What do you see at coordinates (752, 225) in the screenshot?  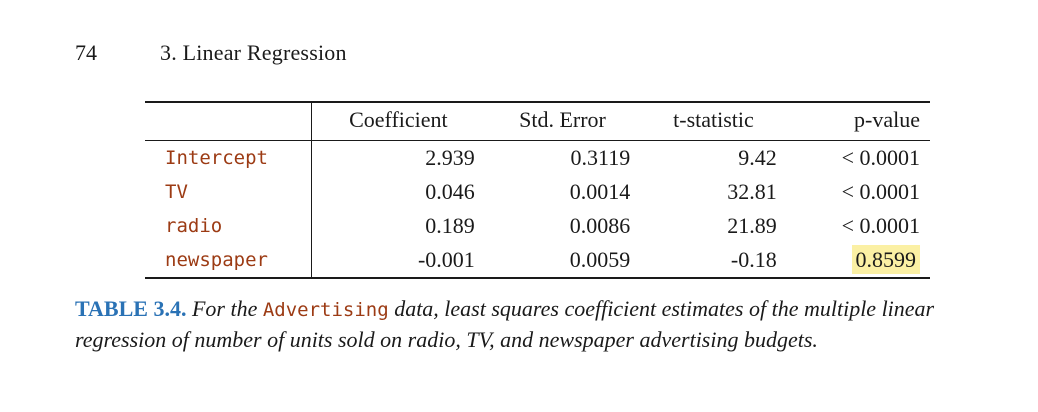 I see `cell-t-statistic: 21.89` at bounding box center [752, 225].